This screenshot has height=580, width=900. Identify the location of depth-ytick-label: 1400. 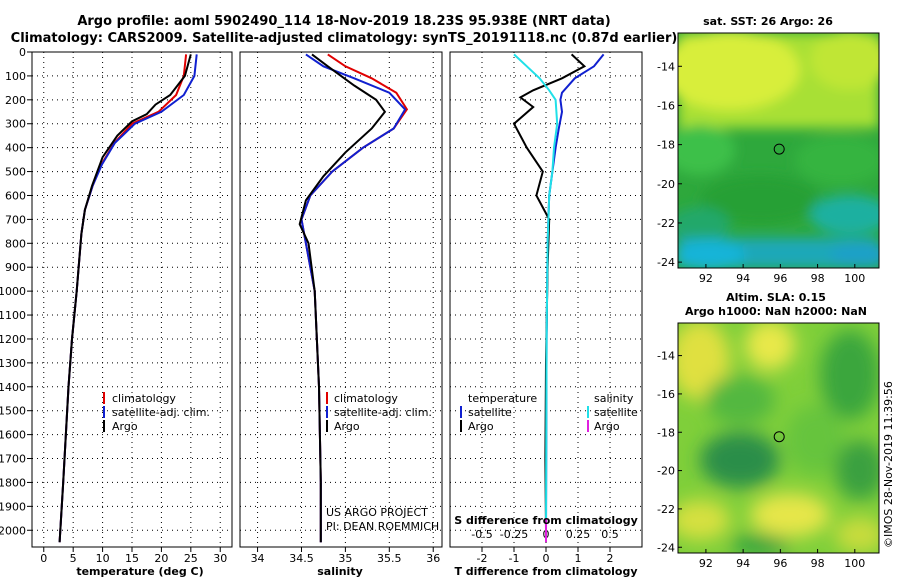
(13, 387).